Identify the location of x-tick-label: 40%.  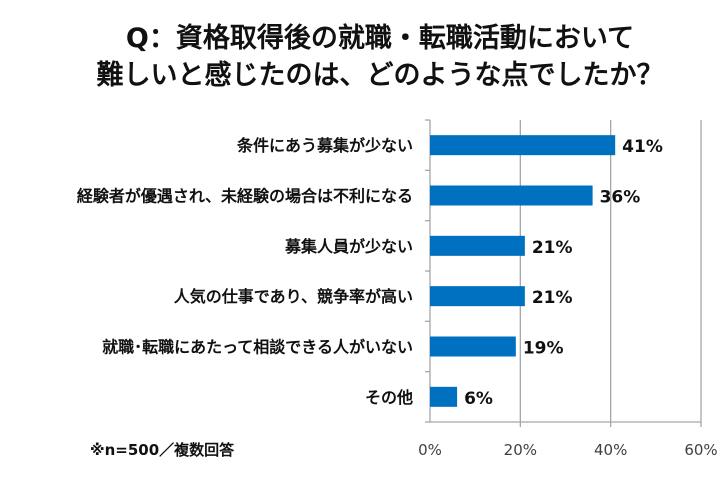
(610, 450).